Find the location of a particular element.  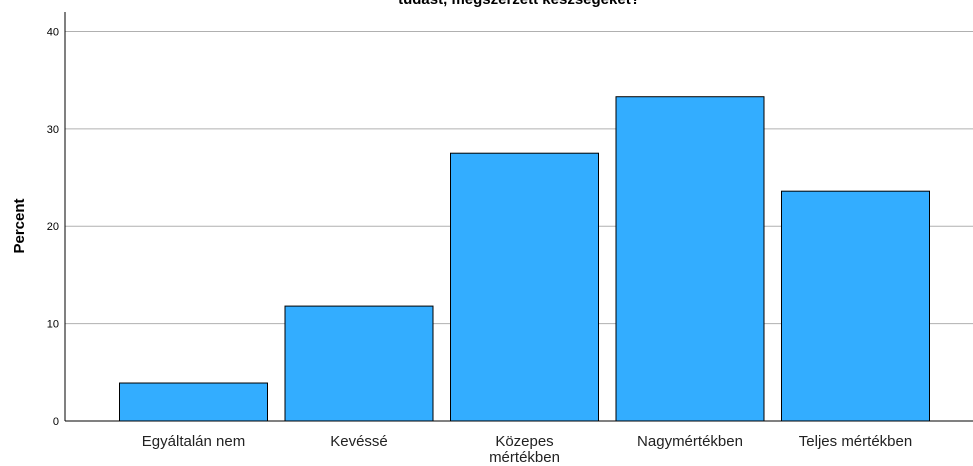

category-label: Kevéssé is located at coordinates (359, 441).